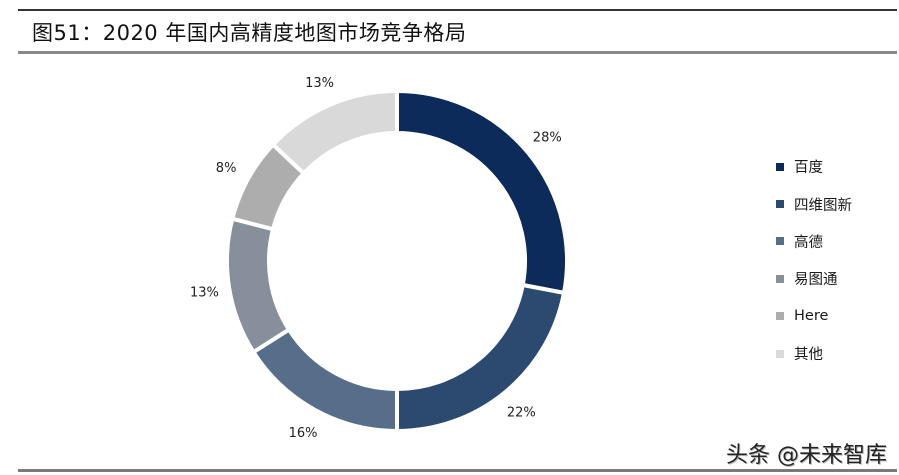  Describe the element at coordinates (808, 168) in the screenshot. I see `legend-label: 百度` at that location.